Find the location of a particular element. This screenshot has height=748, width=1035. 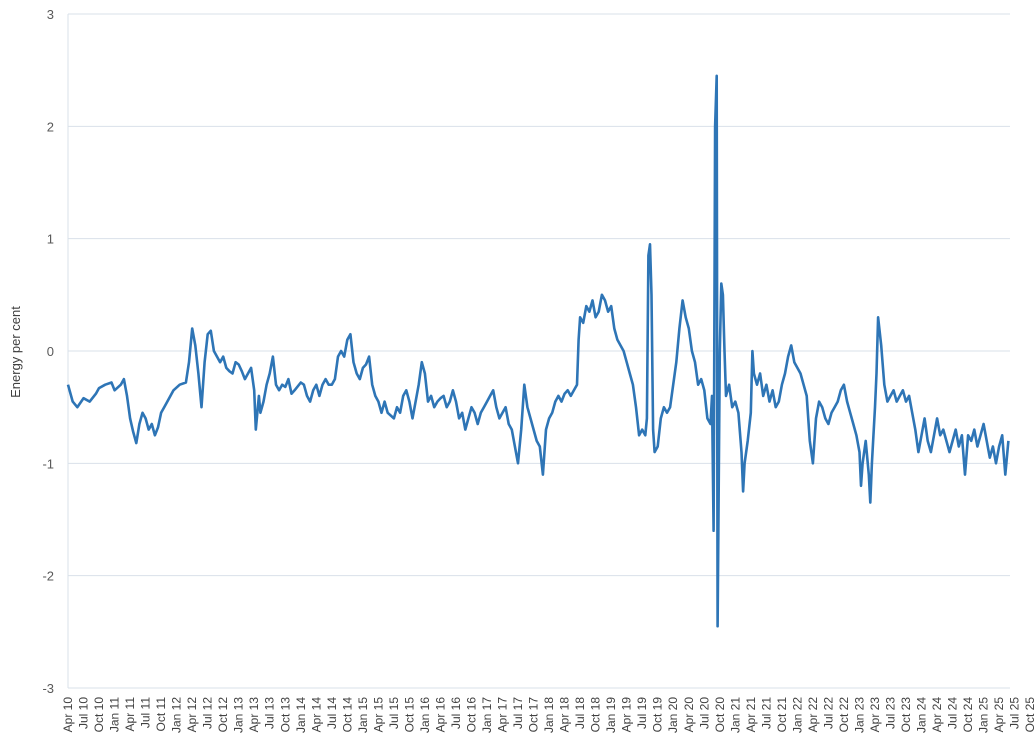

x-tick-label: Jan 24 is located at coordinates (922, 715).